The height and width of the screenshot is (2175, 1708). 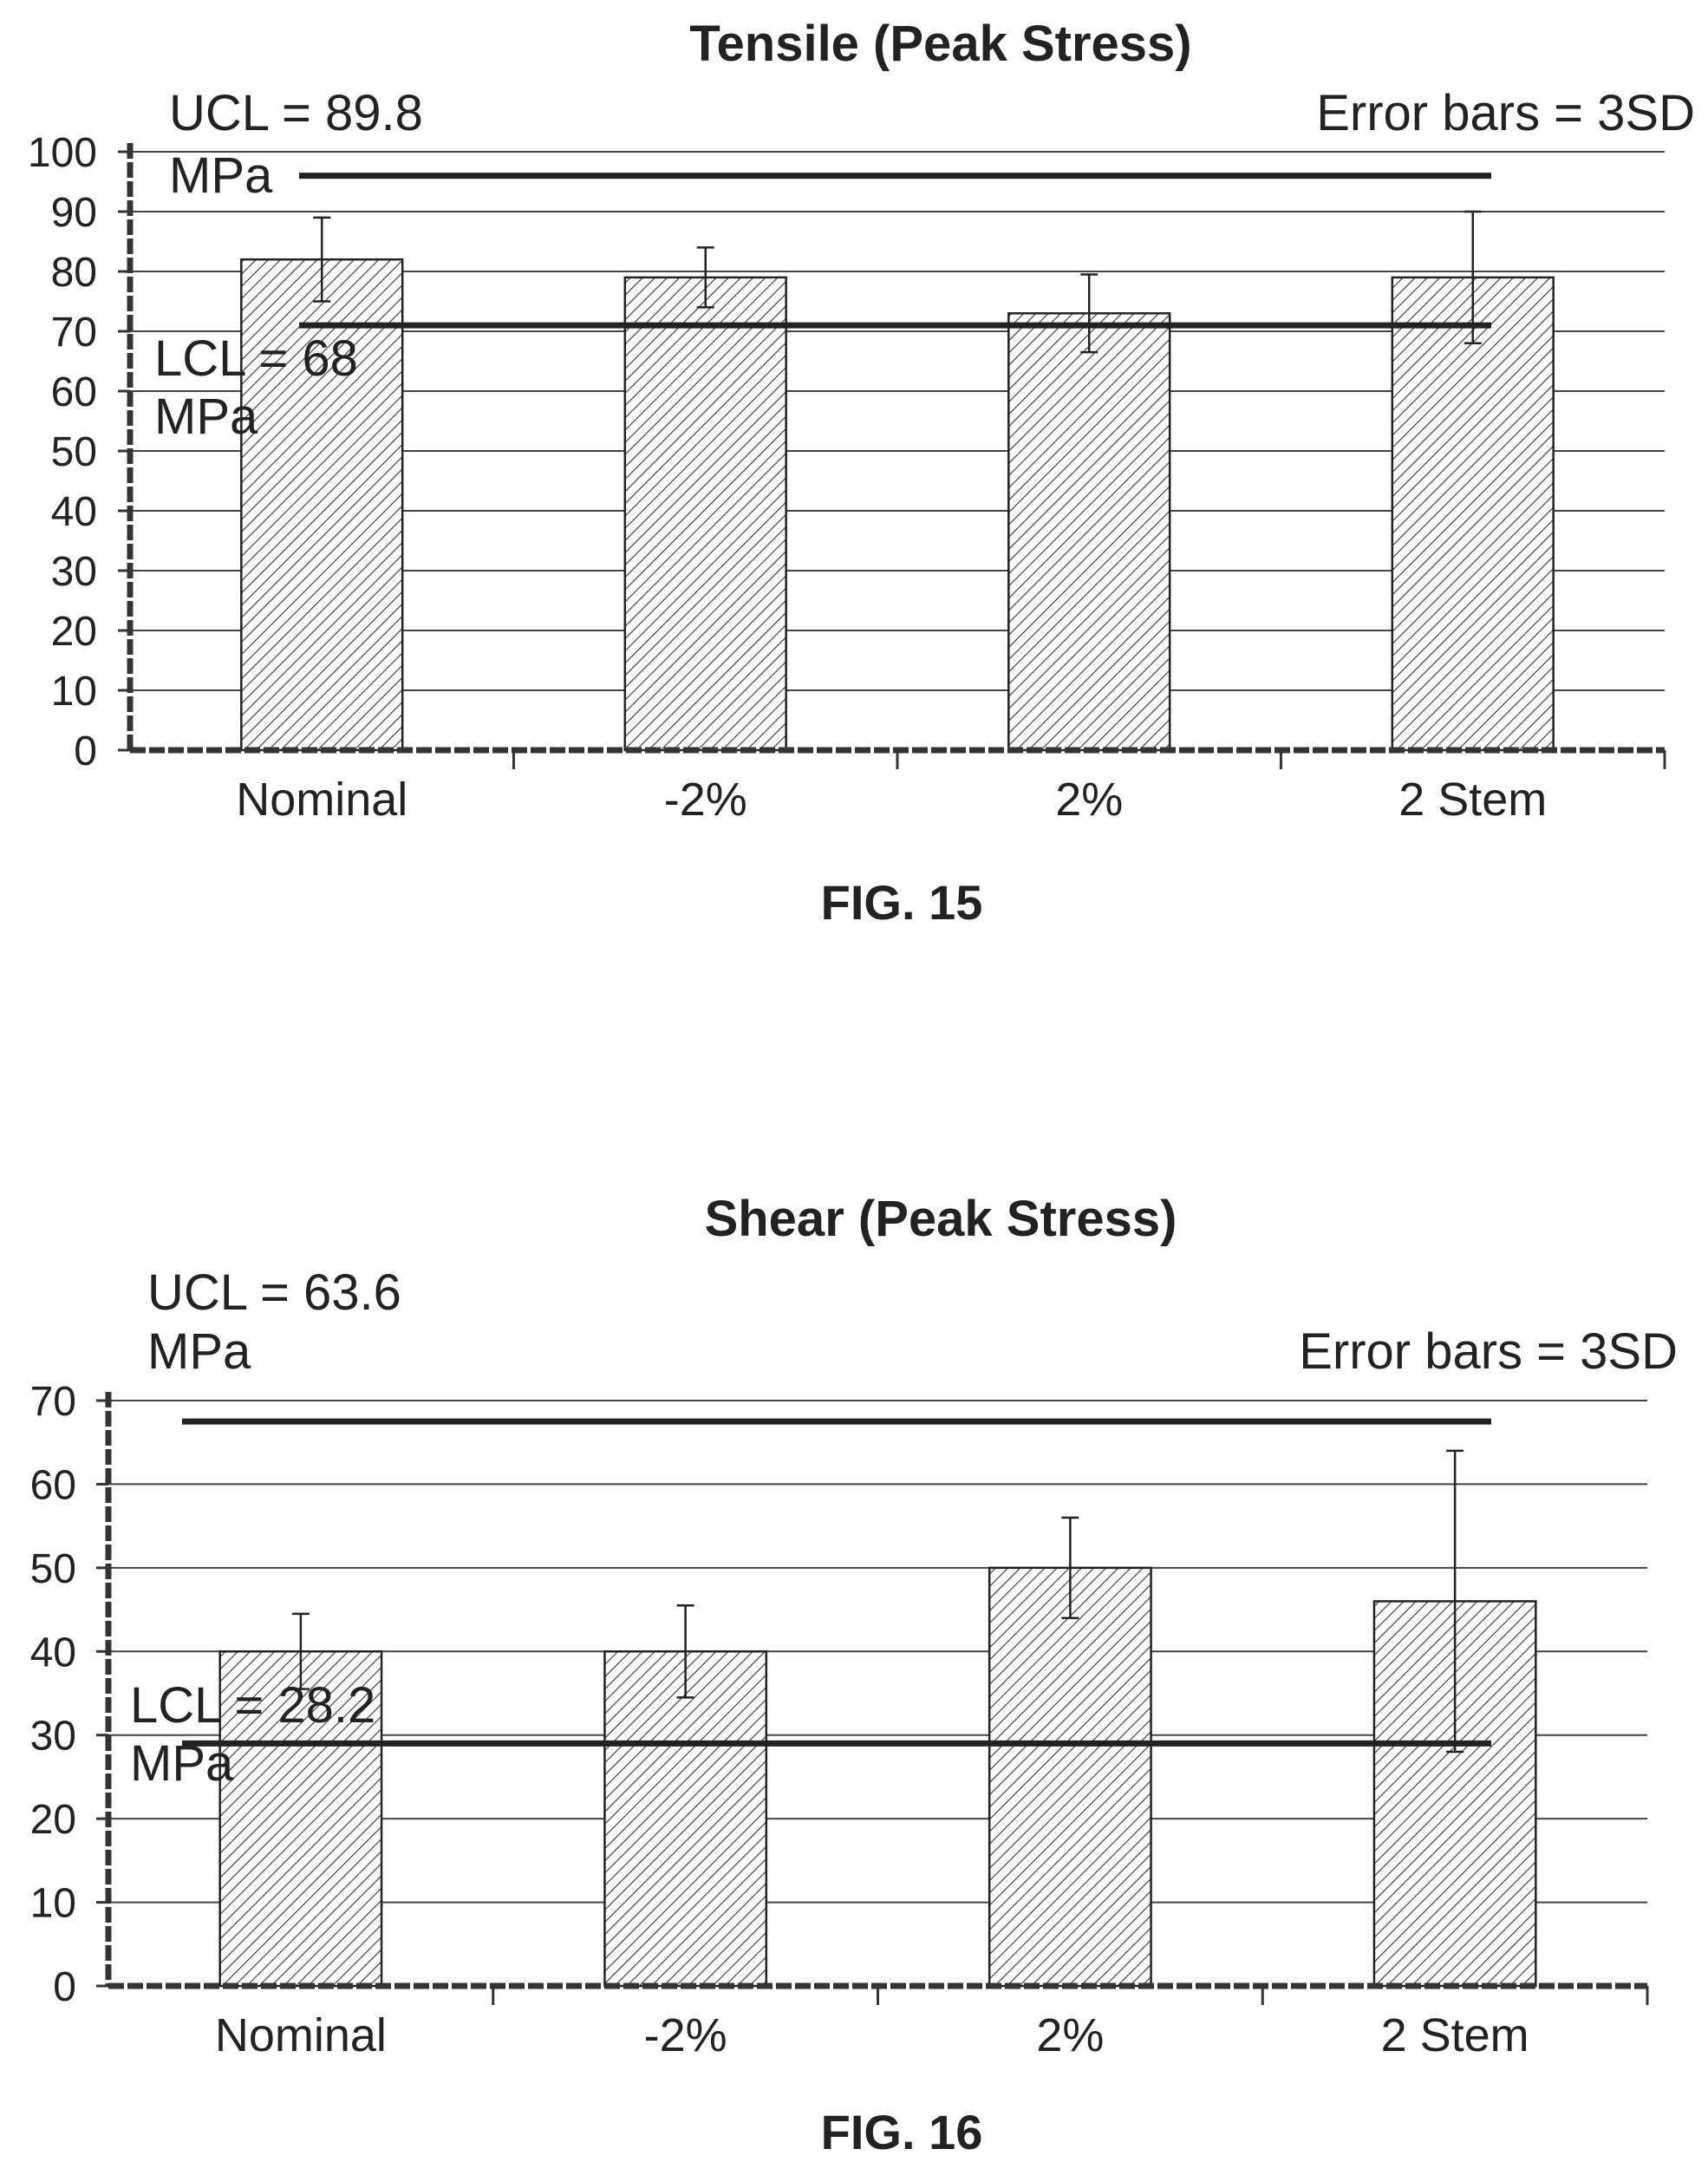 What do you see at coordinates (902, 902) in the screenshot?
I see `figure-label: FIG. 15` at bounding box center [902, 902].